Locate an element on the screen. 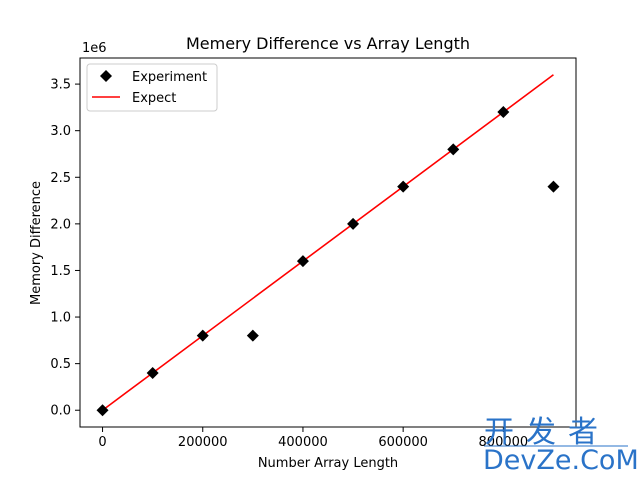 The image size is (640, 480). legend-diamond-marker is located at coordinates (106, 76).